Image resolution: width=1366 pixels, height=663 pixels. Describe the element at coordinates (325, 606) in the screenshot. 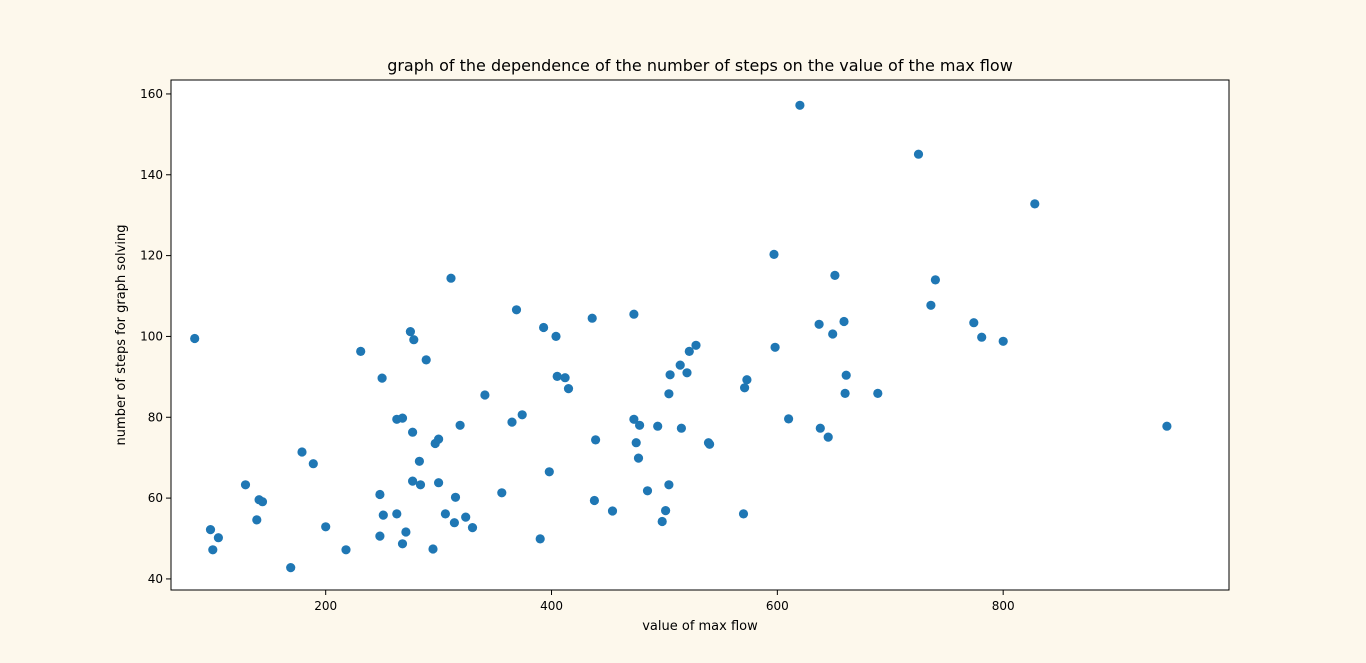

I see `x-tick-label: 200` at that location.